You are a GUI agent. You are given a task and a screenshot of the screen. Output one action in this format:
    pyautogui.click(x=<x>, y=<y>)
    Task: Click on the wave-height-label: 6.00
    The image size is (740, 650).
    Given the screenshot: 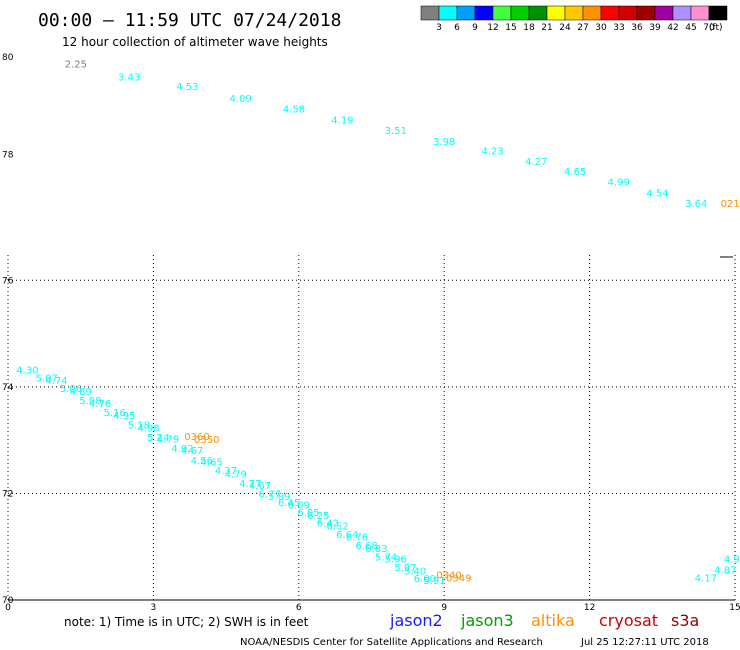 What is the action you would take?
    pyautogui.click(x=425, y=579)
    